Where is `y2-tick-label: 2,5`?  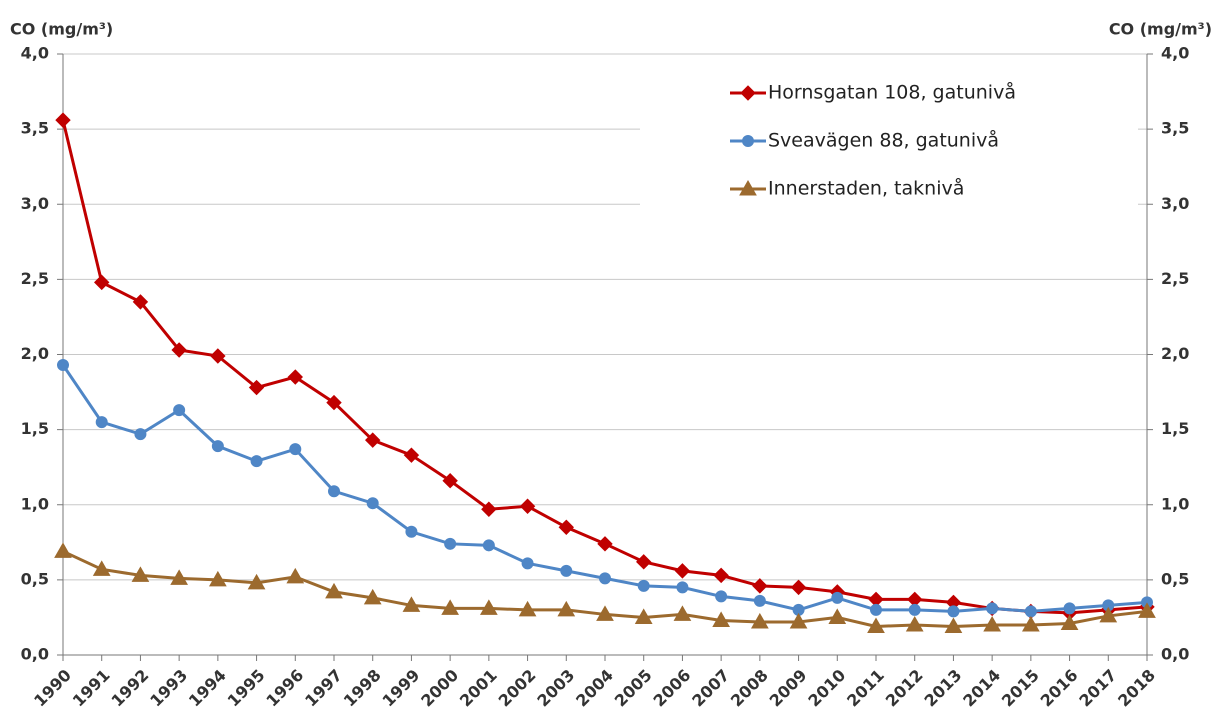 y2-tick-label: 2,5 is located at coordinates (1175, 278).